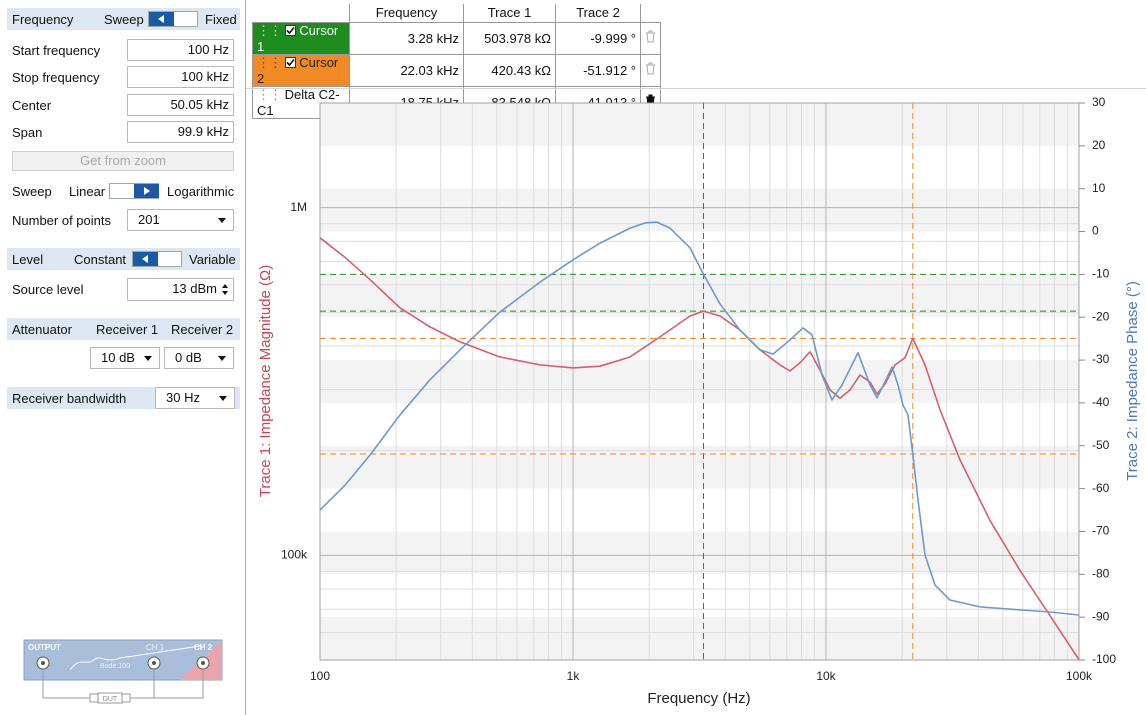  I want to click on field-input: 99.9 kHz, so click(180, 132).